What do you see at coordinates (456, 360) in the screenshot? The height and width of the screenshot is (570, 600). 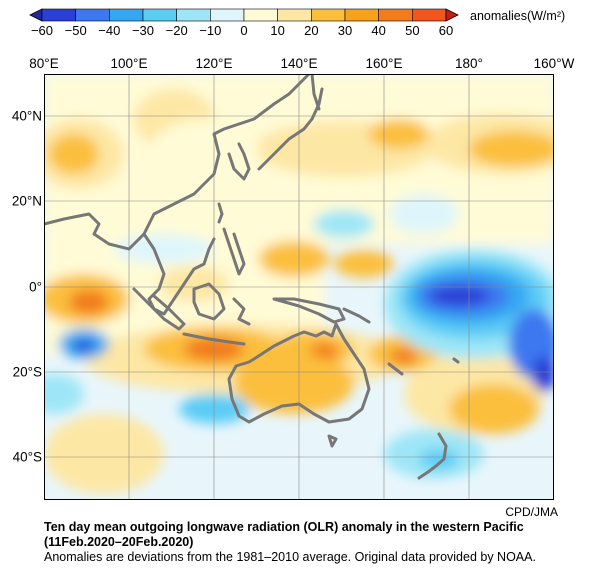 I see `coast-fiji` at bounding box center [456, 360].